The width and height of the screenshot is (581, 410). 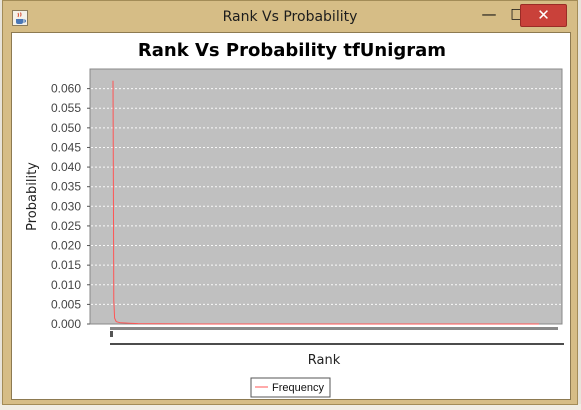 I want to click on x-axis-dense-ticks, so click(x=334, y=328).